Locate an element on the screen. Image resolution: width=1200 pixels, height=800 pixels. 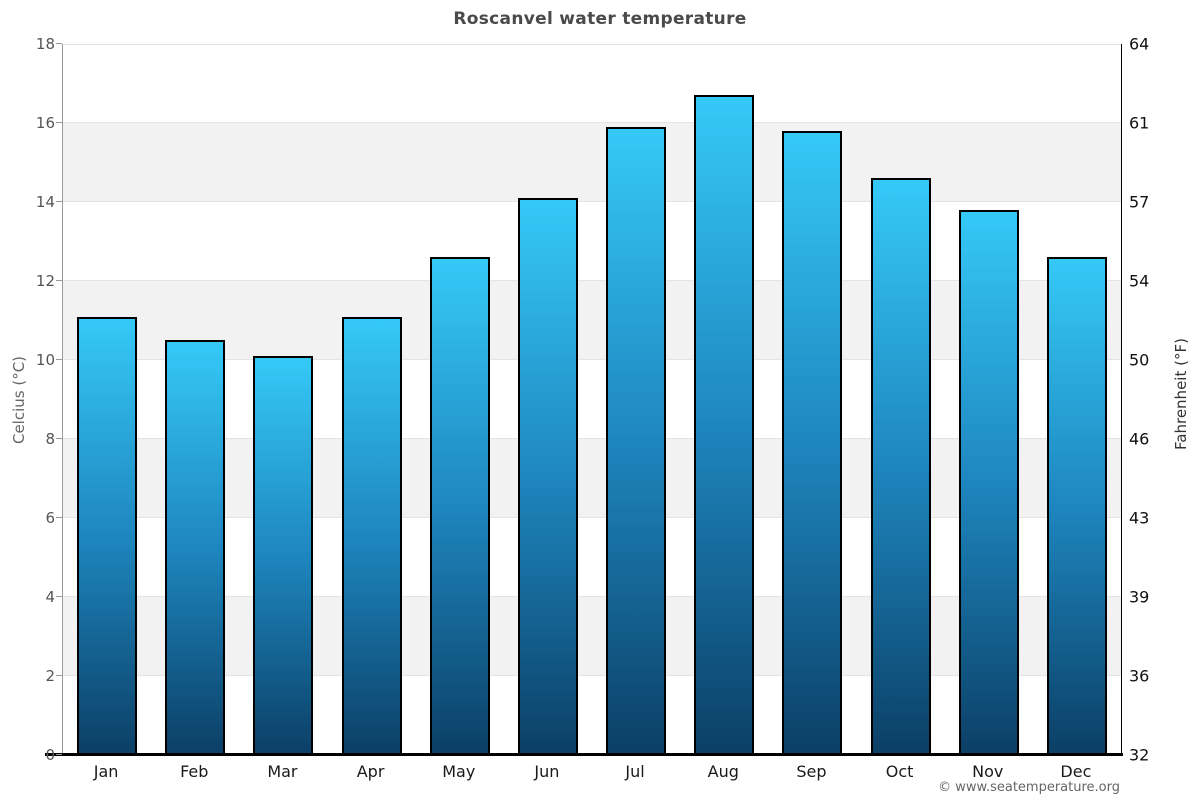
y-tickmark-12c is located at coordinates (59, 280).